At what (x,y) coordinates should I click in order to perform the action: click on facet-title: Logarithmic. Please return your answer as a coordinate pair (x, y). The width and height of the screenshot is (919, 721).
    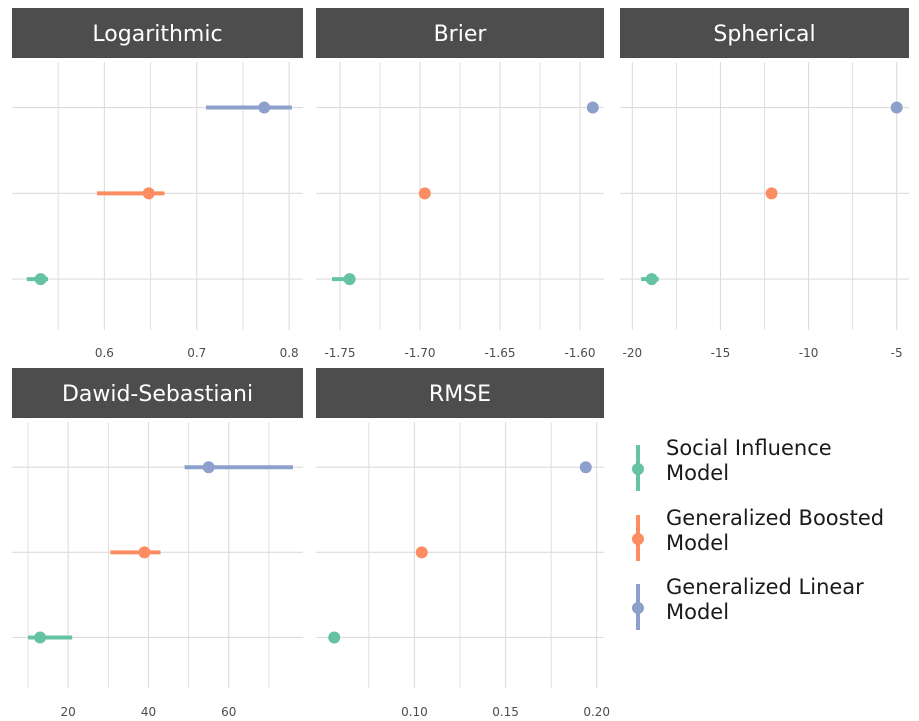
    Looking at the image, I should click on (157, 34).